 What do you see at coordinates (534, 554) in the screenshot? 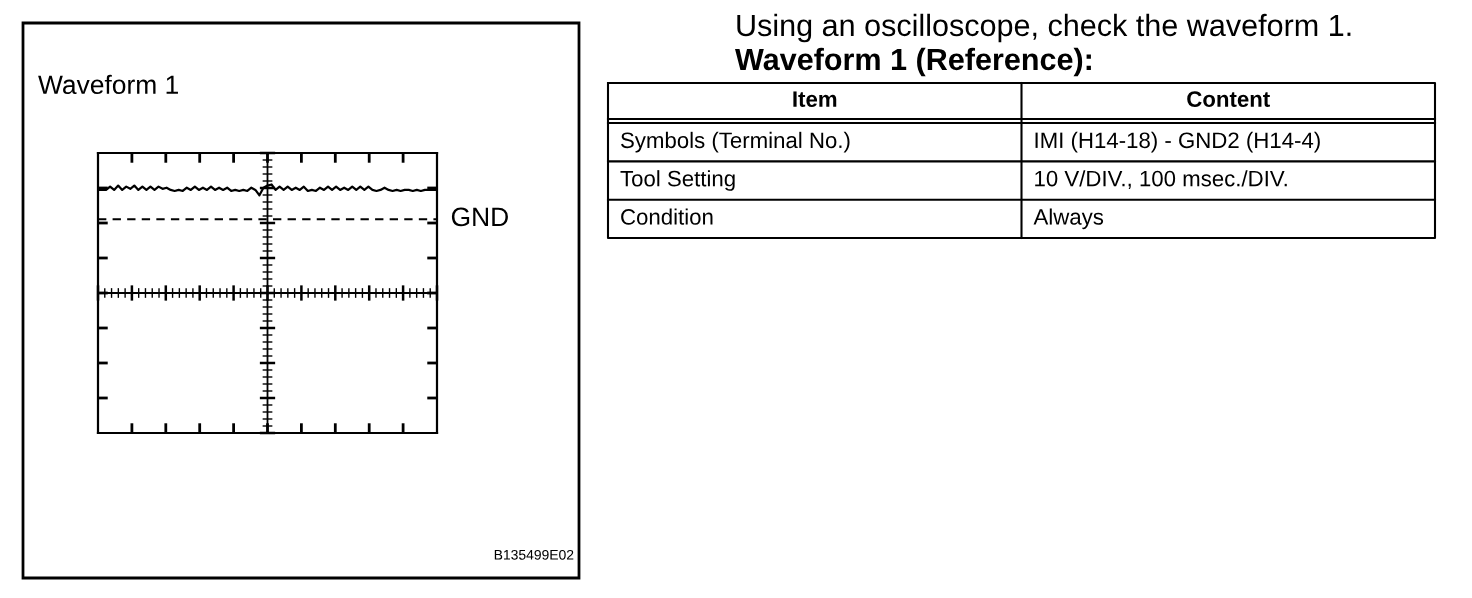
I see `text: B135499E02` at bounding box center [534, 554].